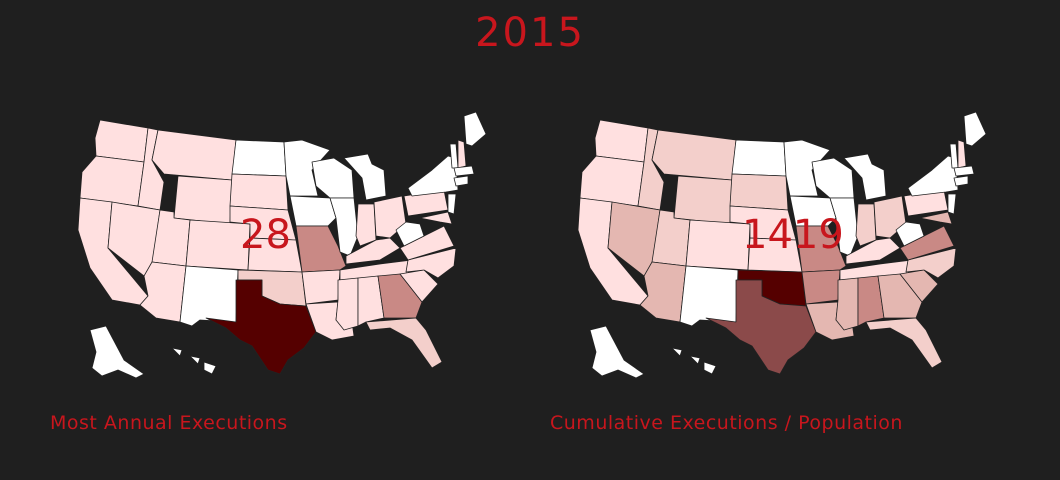 The width and height of the screenshot is (1060, 480). I want to click on overlay-value-left: 28, so click(265, 235).